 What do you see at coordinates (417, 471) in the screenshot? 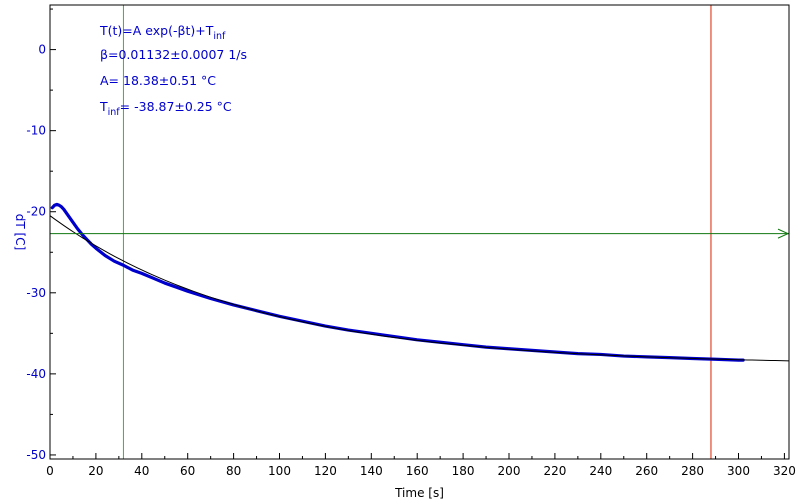
I see `x-tick-label: 160` at bounding box center [417, 471].